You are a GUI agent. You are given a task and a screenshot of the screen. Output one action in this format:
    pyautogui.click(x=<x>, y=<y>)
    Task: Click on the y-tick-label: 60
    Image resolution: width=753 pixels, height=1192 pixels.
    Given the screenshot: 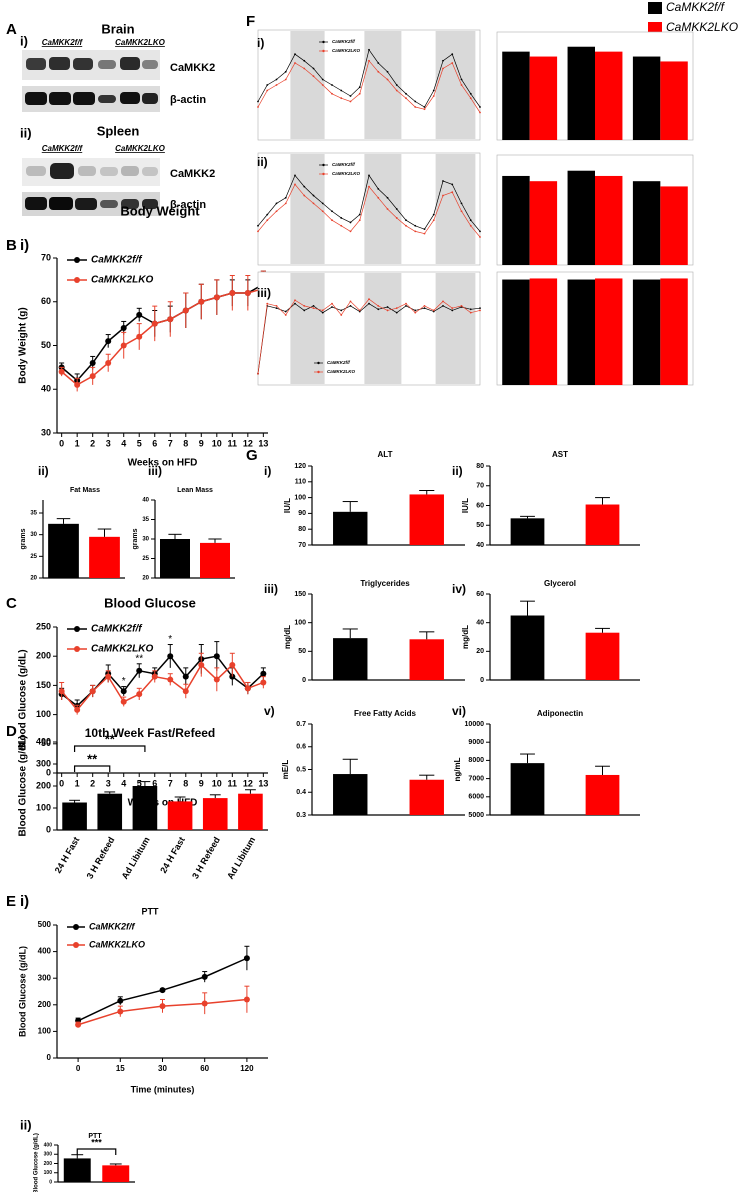 What is the action you would take?
    pyautogui.click(x=480, y=594)
    